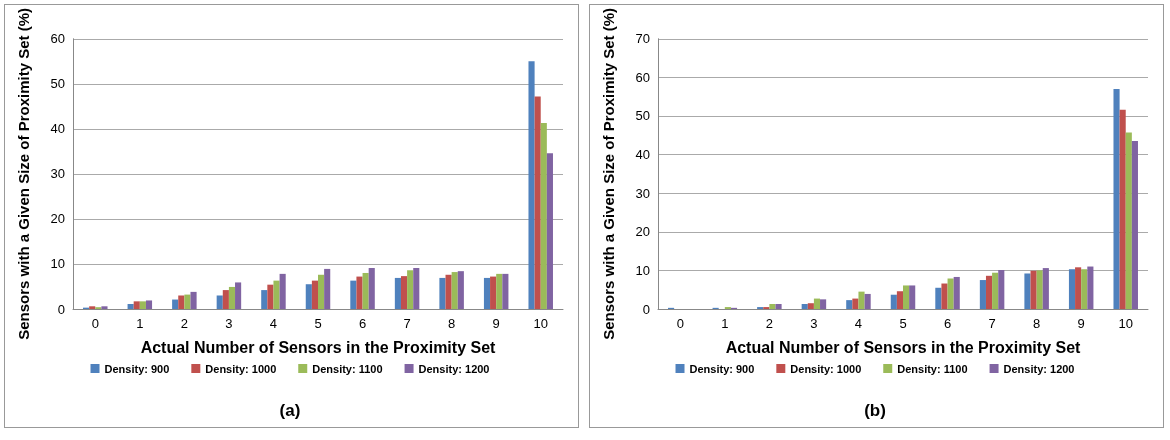 The image size is (1170, 440). Describe the element at coordinates (57, 84) in the screenshot. I see `y-tick-label: 50` at that location.